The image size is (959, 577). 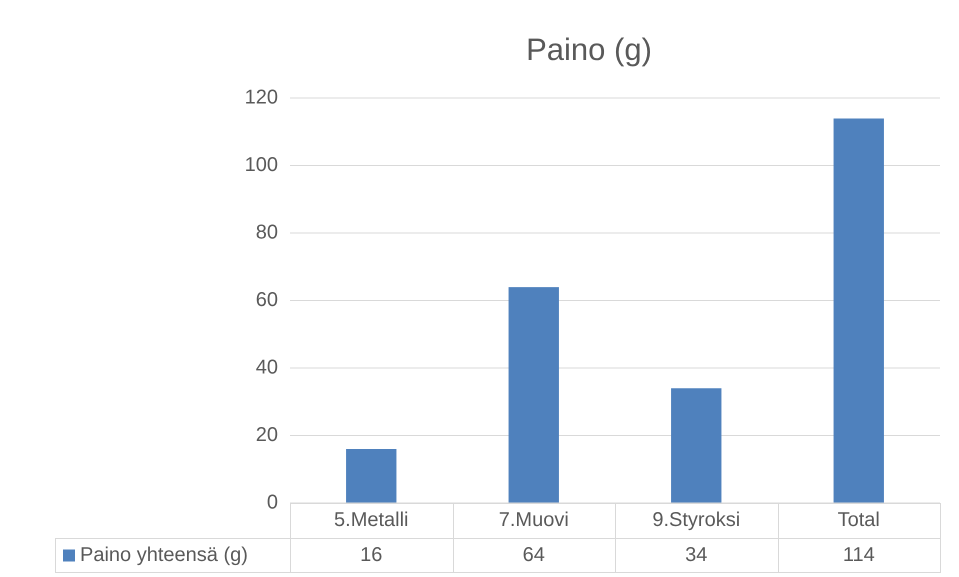 What do you see at coordinates (267, 367) in the screenshot?
I see `y-tick-label: 40` at bounding box center [267, 367].